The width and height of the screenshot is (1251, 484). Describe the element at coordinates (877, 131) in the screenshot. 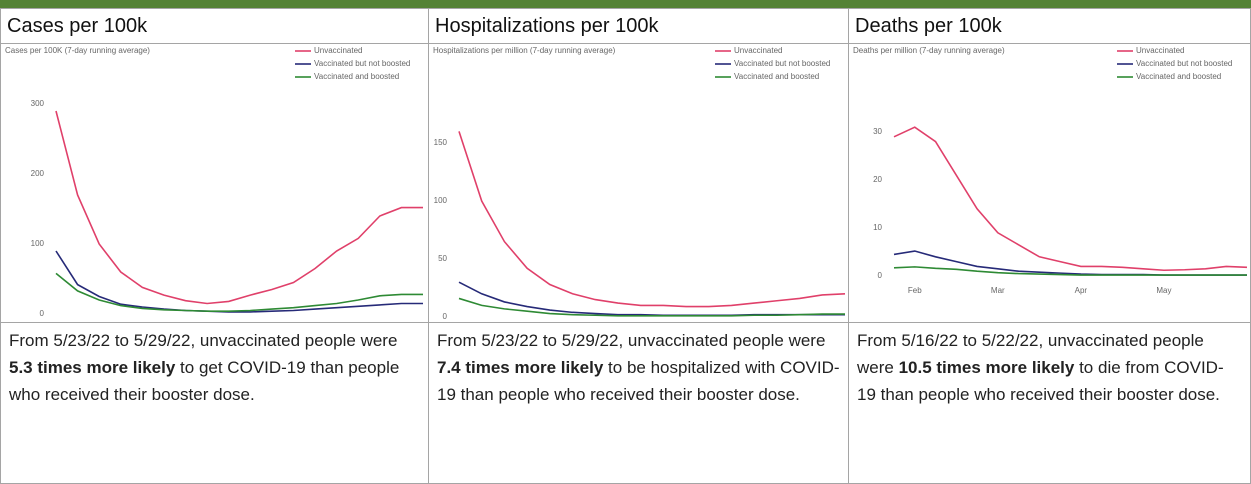

I see `y-tick-label: 30` at that location.